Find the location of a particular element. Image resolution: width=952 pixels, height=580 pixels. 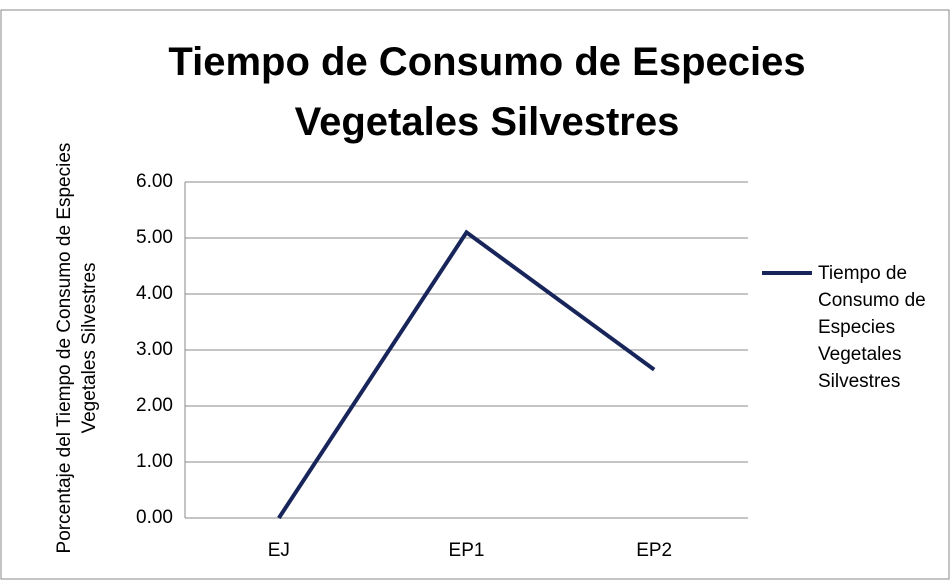

y-tick-label: 3.00 is located at coordinates (154, 349).